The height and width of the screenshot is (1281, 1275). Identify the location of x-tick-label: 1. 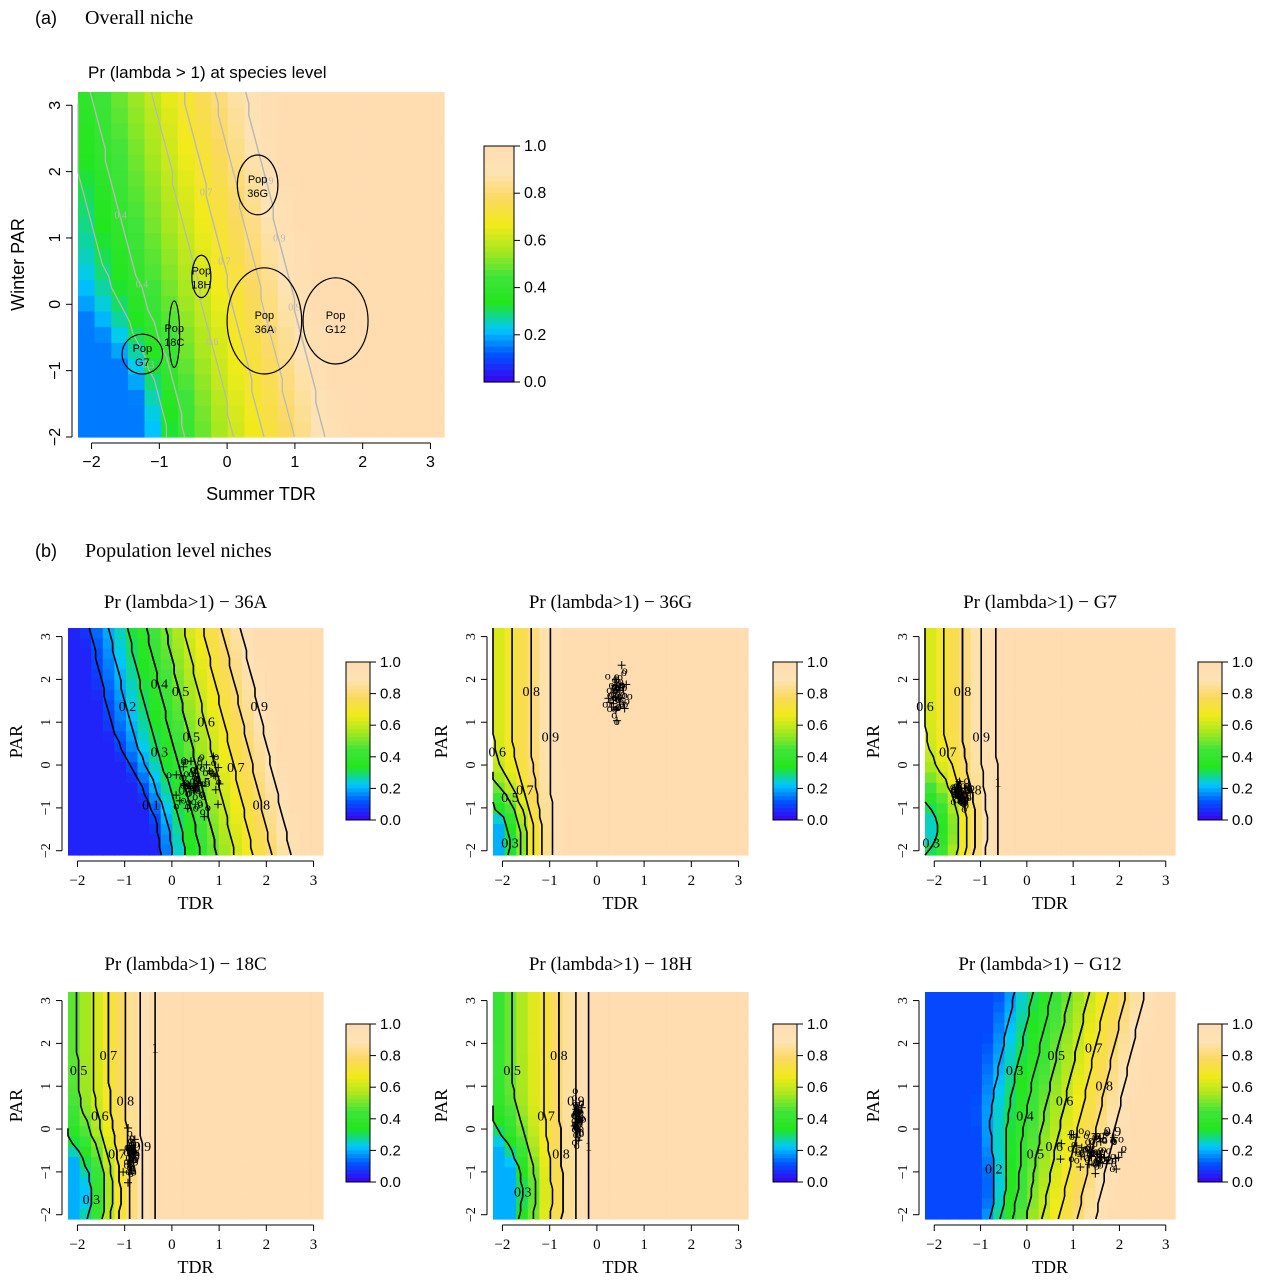
(294, 462).